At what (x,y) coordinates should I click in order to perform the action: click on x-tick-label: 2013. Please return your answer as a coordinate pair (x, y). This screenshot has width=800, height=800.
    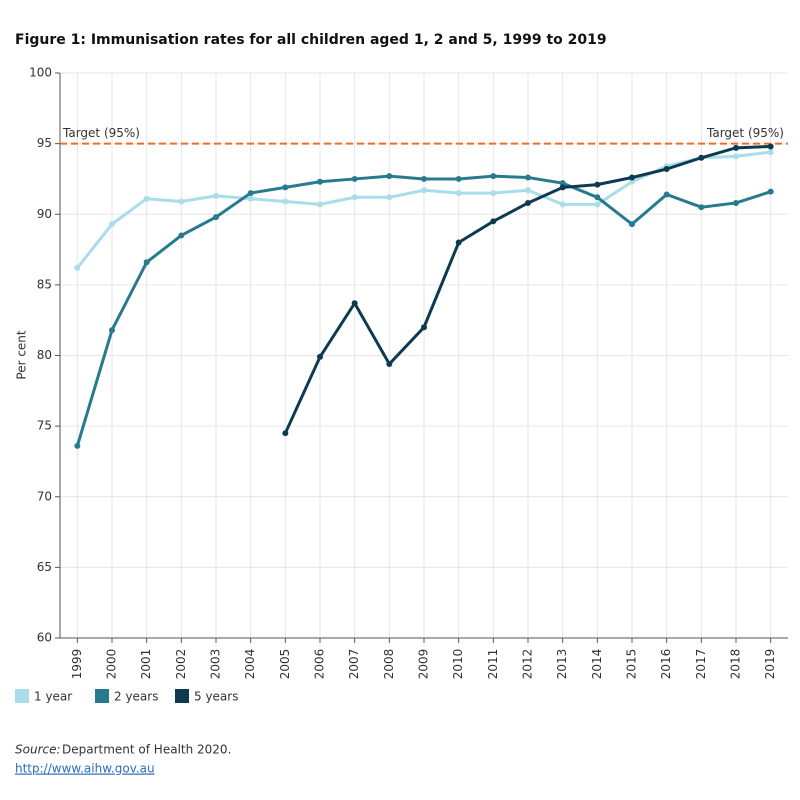
    Looking at the image, I should click on (562, 664).